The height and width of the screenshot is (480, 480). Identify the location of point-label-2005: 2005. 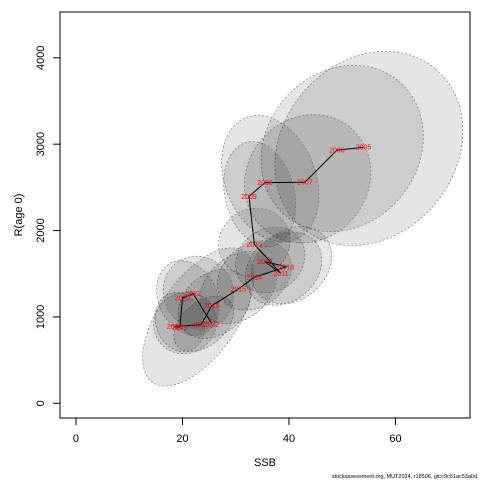
(364, 148).